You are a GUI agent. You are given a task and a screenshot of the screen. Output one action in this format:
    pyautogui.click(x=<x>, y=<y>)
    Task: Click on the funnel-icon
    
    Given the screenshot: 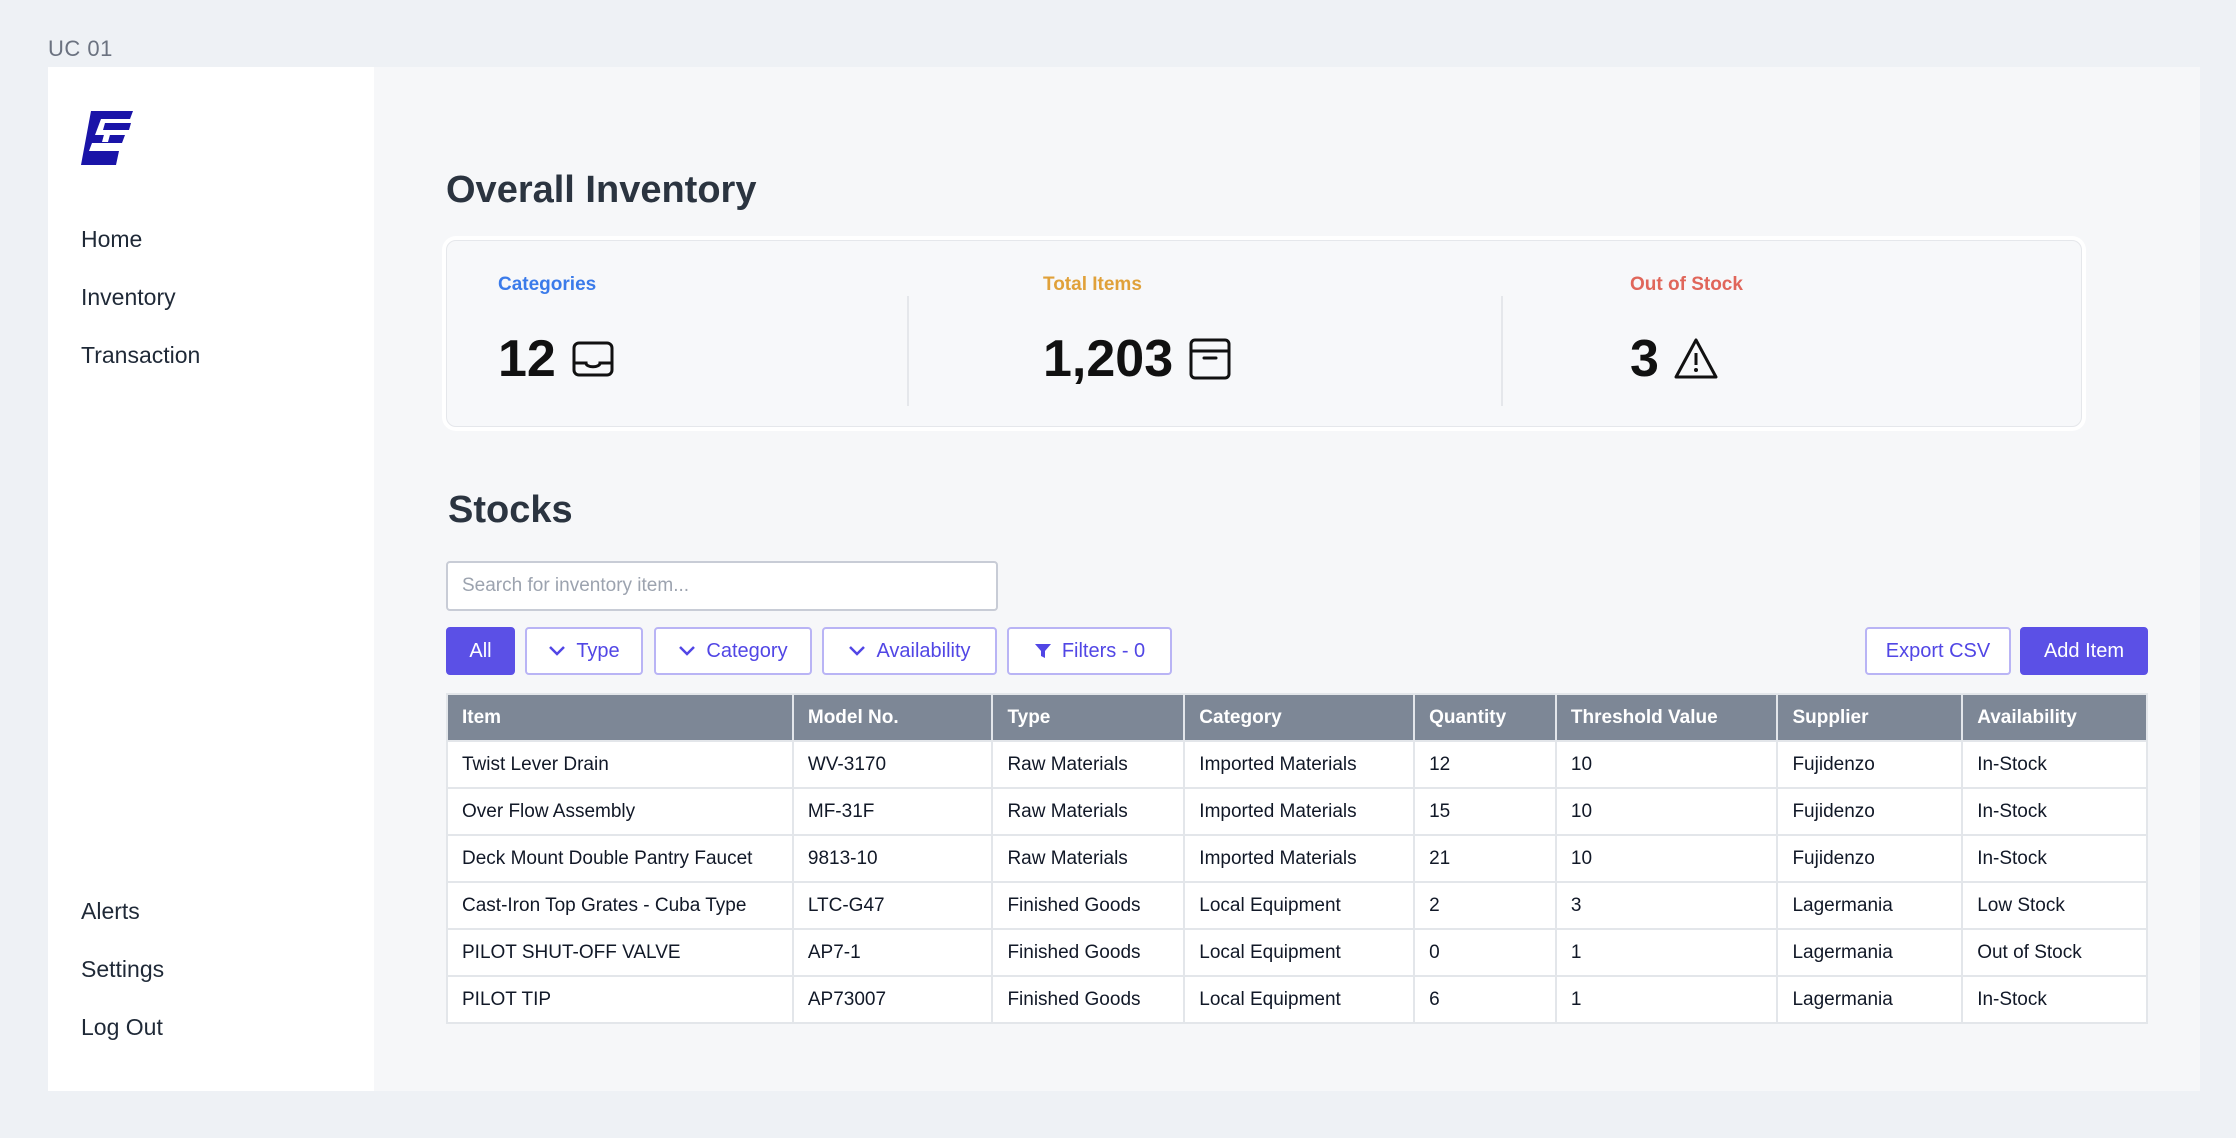 What is the action you would take?
    pyautogui.click(x=1042, y=651)
    